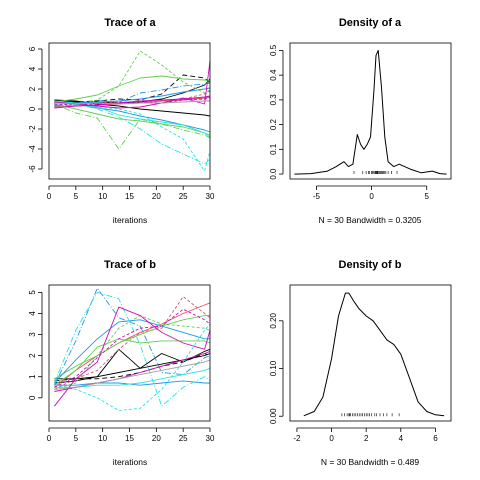 The width and height of the screenshot is (480, 480). I want to click on y-tick-label: 0.4, so click(273, 75).